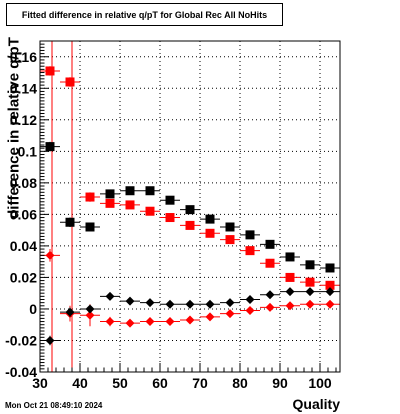 This screenshot has width=400, height=414. I want to click on x-tick-label: 50, so click(120, 383).